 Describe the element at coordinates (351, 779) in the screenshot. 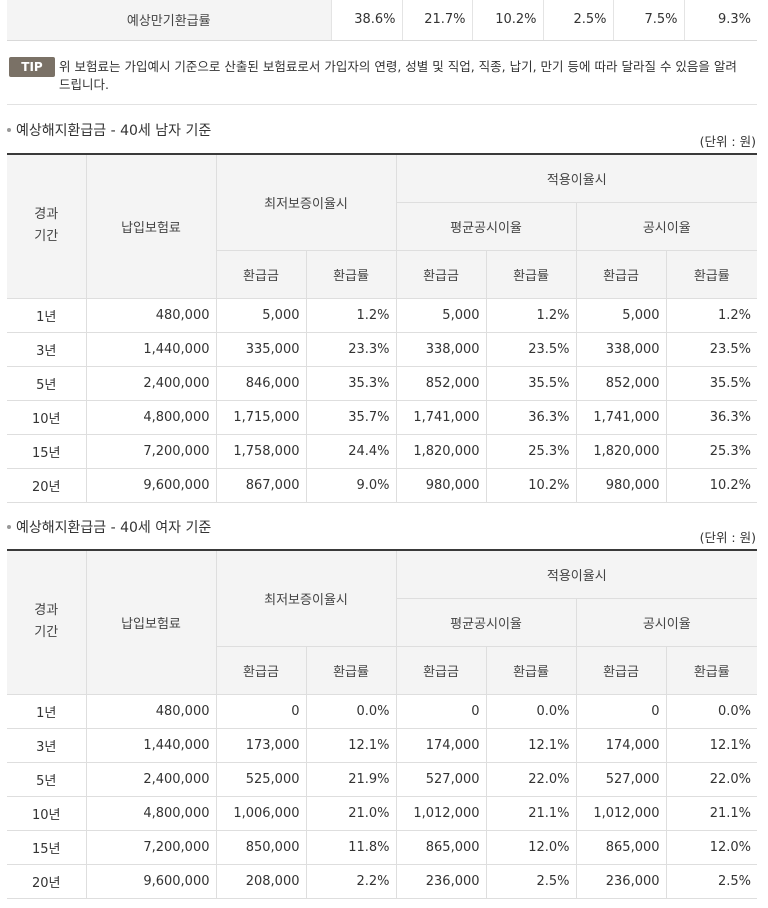

I see `table-cell: 21.9%` at that location.